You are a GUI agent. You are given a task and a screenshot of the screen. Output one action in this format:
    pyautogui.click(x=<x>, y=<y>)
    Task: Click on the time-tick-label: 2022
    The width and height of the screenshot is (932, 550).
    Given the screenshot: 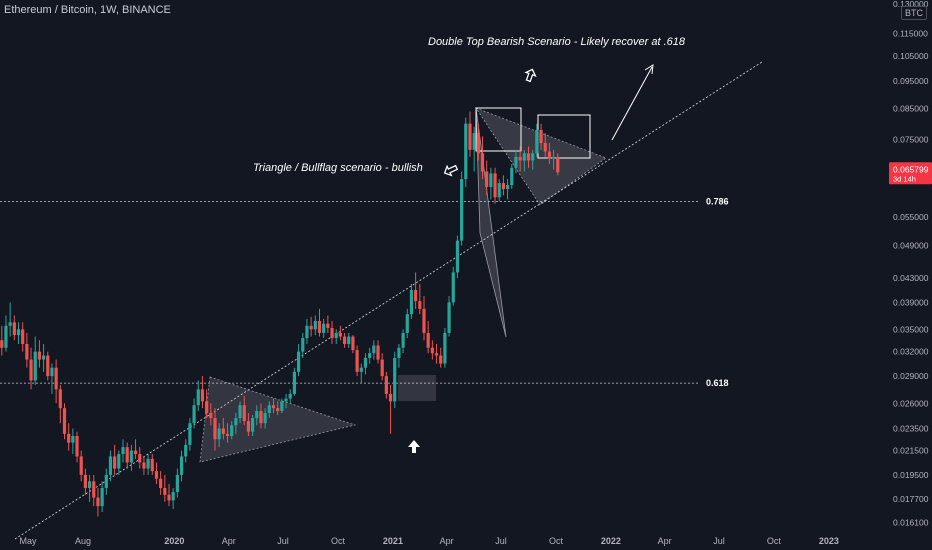 What is the action you would take?
    pyautogui.click(x=611, y=541)
    